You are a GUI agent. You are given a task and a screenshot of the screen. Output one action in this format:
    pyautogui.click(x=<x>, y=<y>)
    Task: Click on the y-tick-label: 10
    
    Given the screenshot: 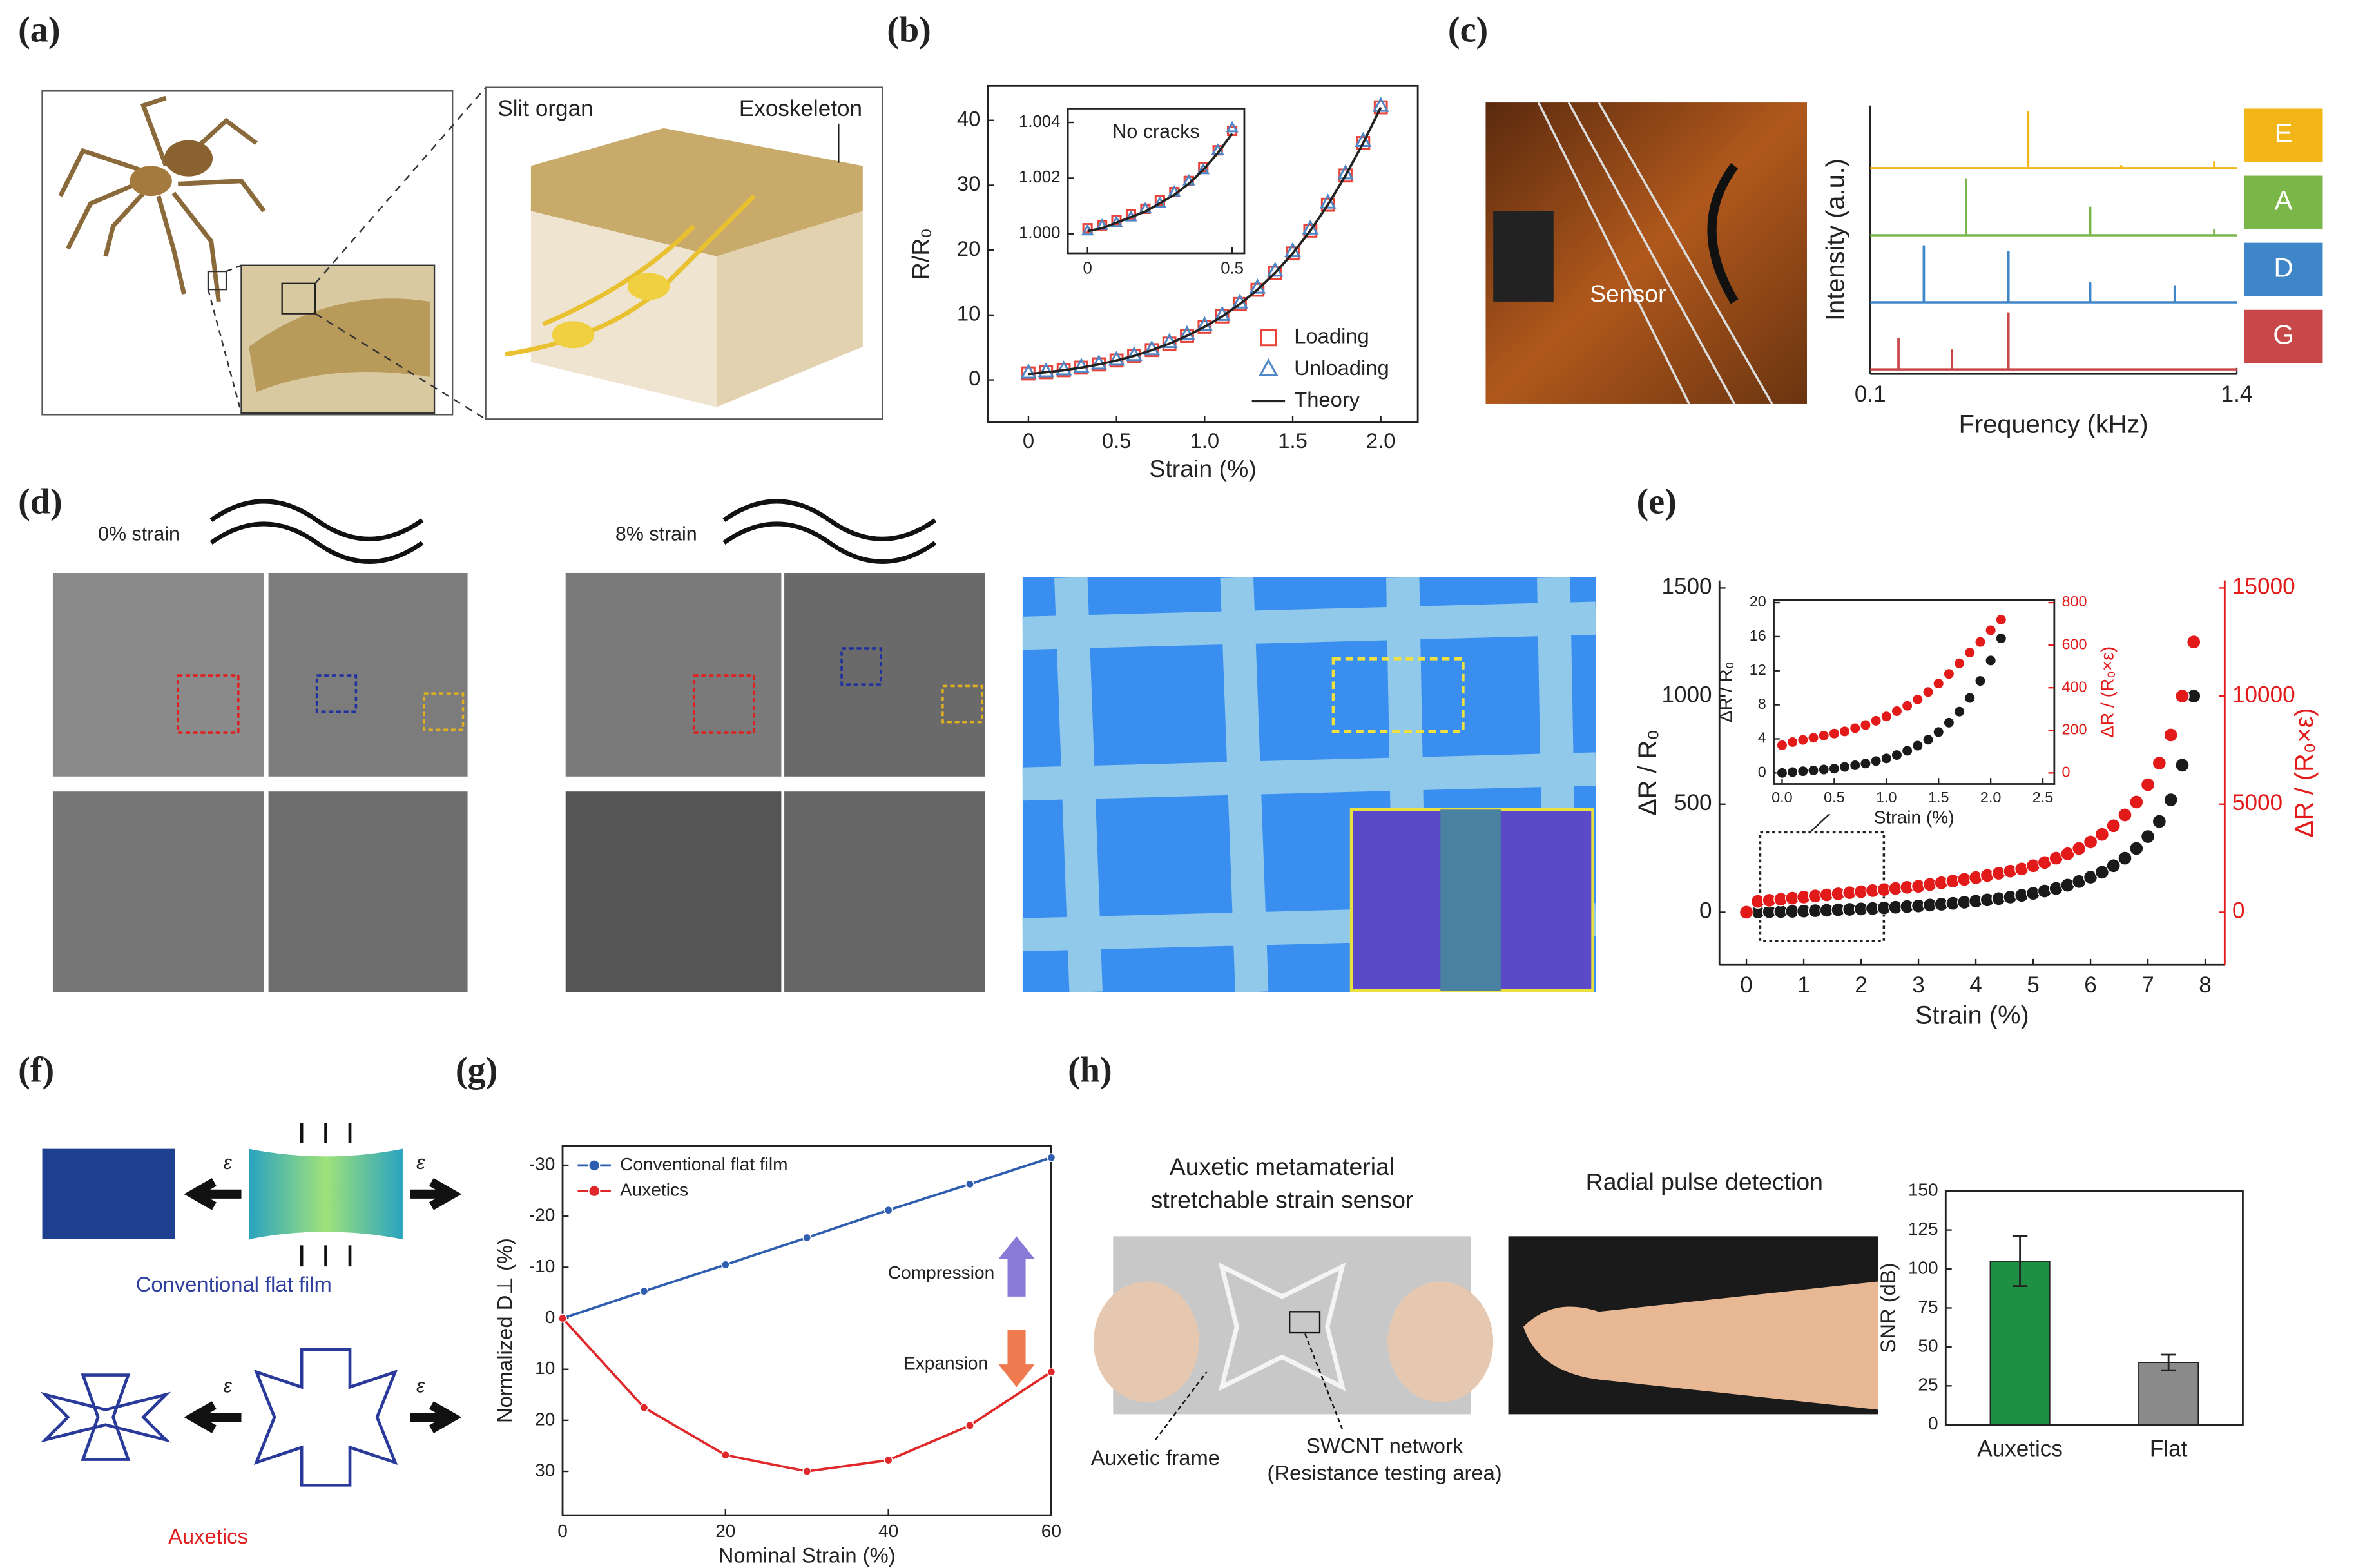 What is the action you would take?
    pyautogui.click(x=969, y=313)
    